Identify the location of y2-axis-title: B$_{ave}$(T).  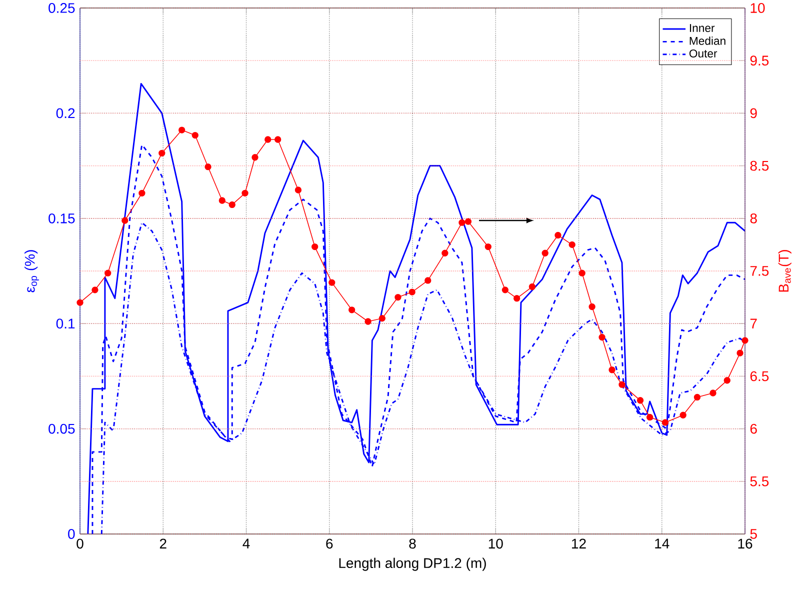
(785, 271).